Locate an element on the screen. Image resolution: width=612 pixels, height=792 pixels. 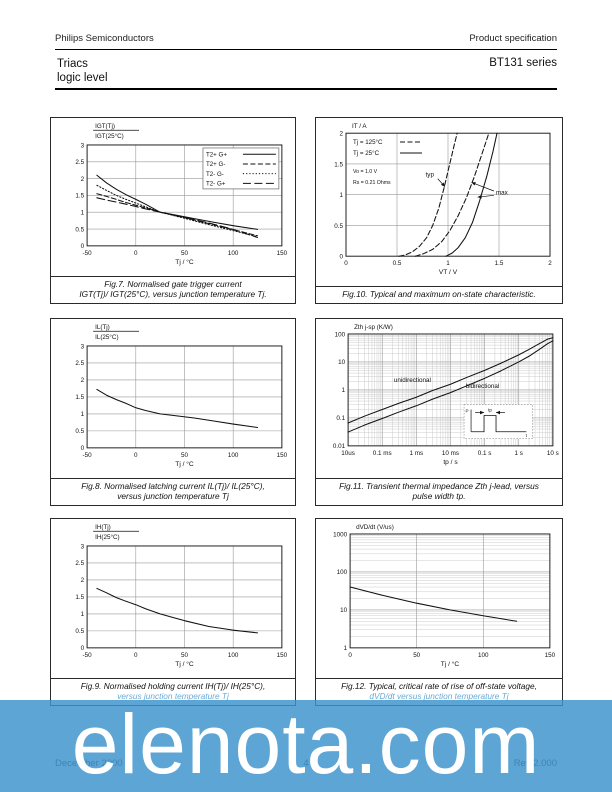
svg-text: T2- G+ is located at coordinates (216, 184).